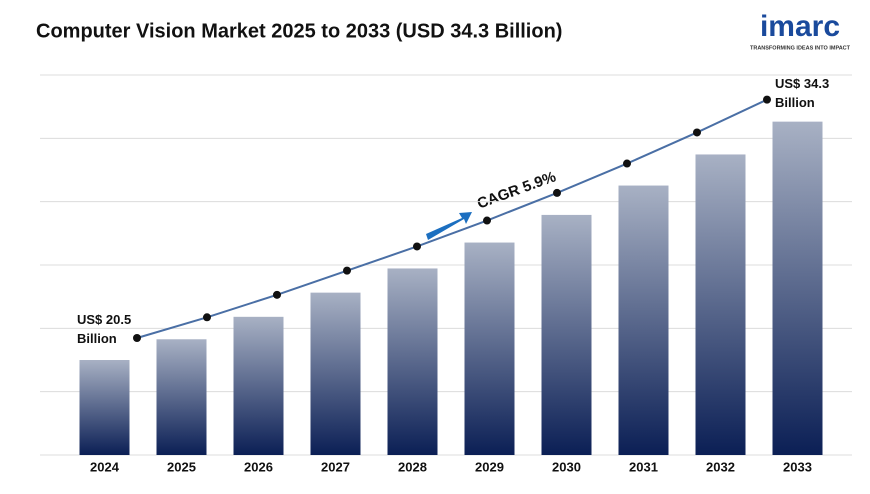 The width and height of the screenshot is (870, 494). What do you see at coordinates (797, 466) in the screenshot?
I see `x-tick-label: 2033` at bounding box center [797, 466].